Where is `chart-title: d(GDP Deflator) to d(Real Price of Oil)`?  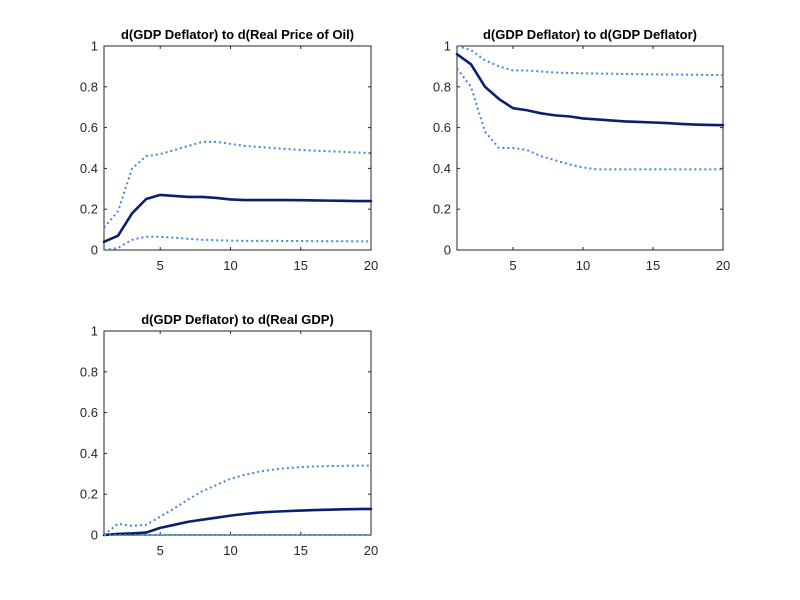
chart-title: d(GDP Deflator) to d(Real Price of Oil) is located at coordinates (237, 34).